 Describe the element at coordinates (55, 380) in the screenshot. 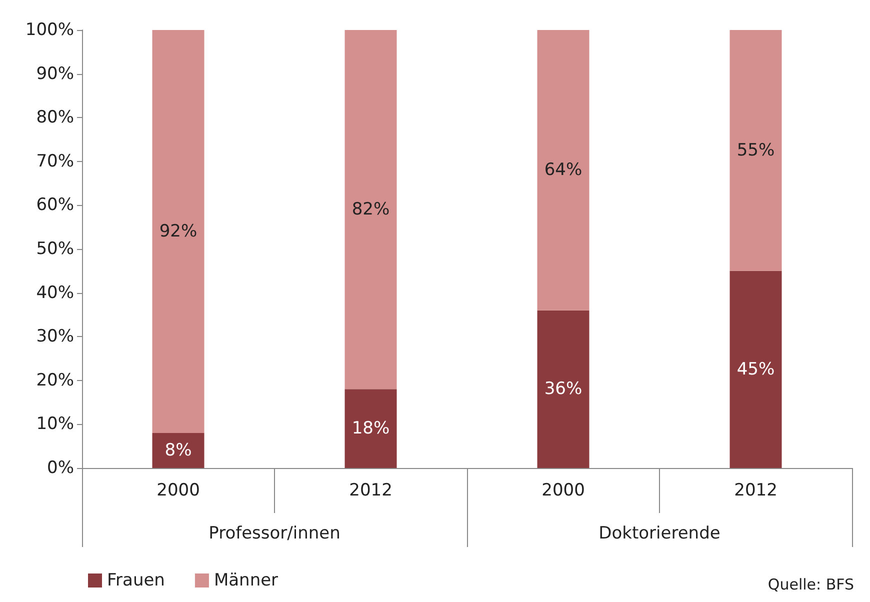

I see `y-tick-label: 20%` at that location.